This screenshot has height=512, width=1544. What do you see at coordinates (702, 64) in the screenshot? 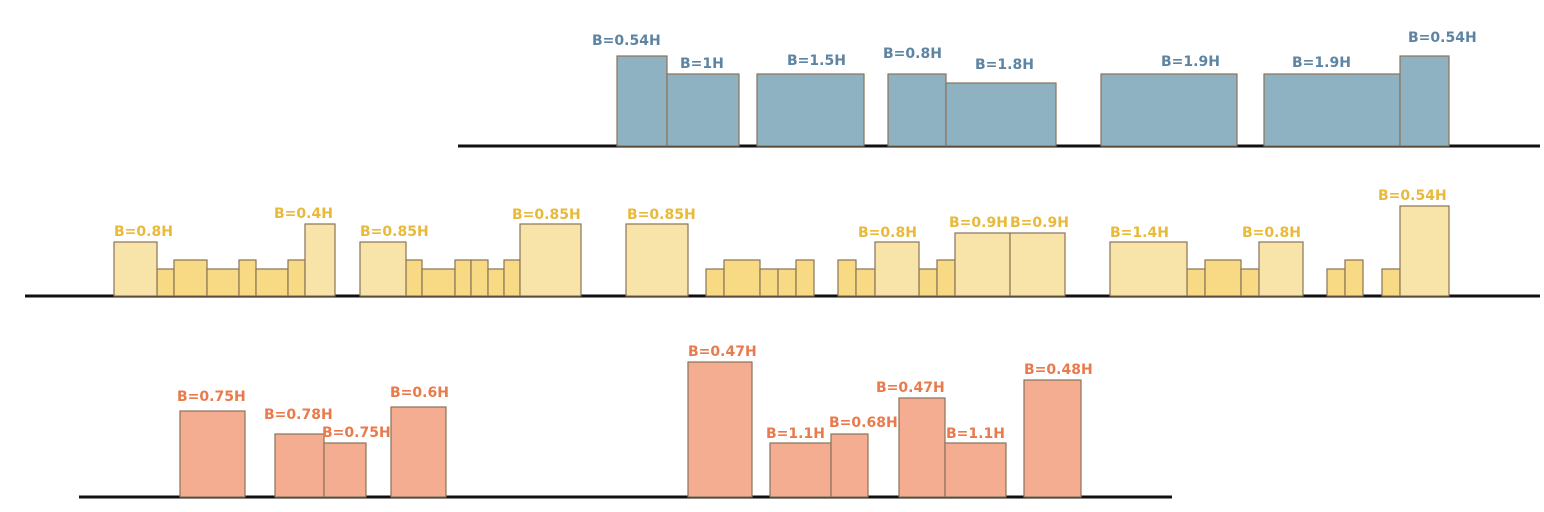
I see `ratio-label: B=1H` at bounding box center [702, 64].